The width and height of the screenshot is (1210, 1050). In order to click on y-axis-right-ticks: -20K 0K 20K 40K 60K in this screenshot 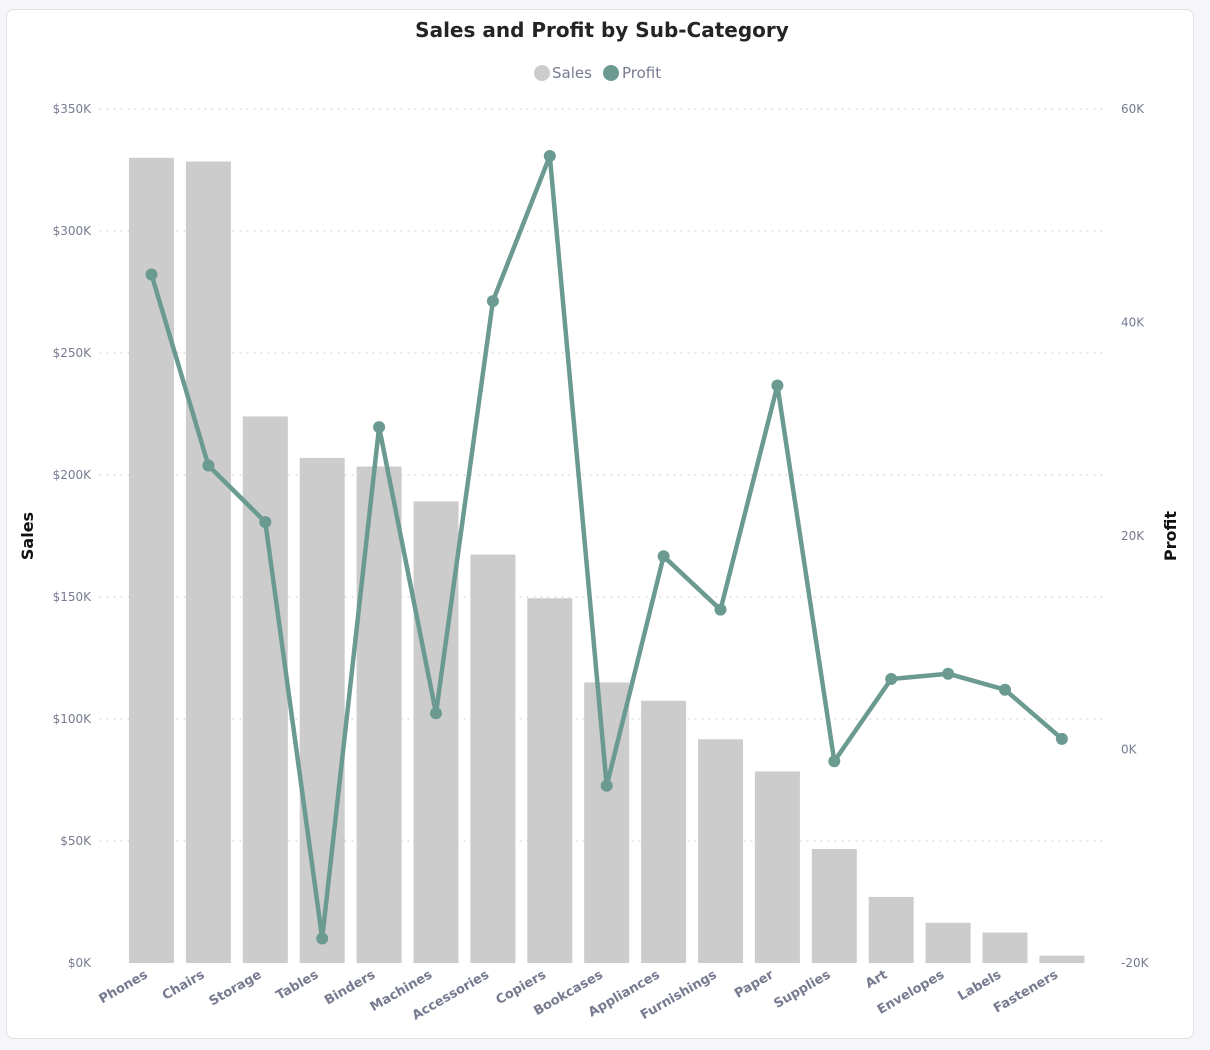, I will do `click(1135, 536)`.